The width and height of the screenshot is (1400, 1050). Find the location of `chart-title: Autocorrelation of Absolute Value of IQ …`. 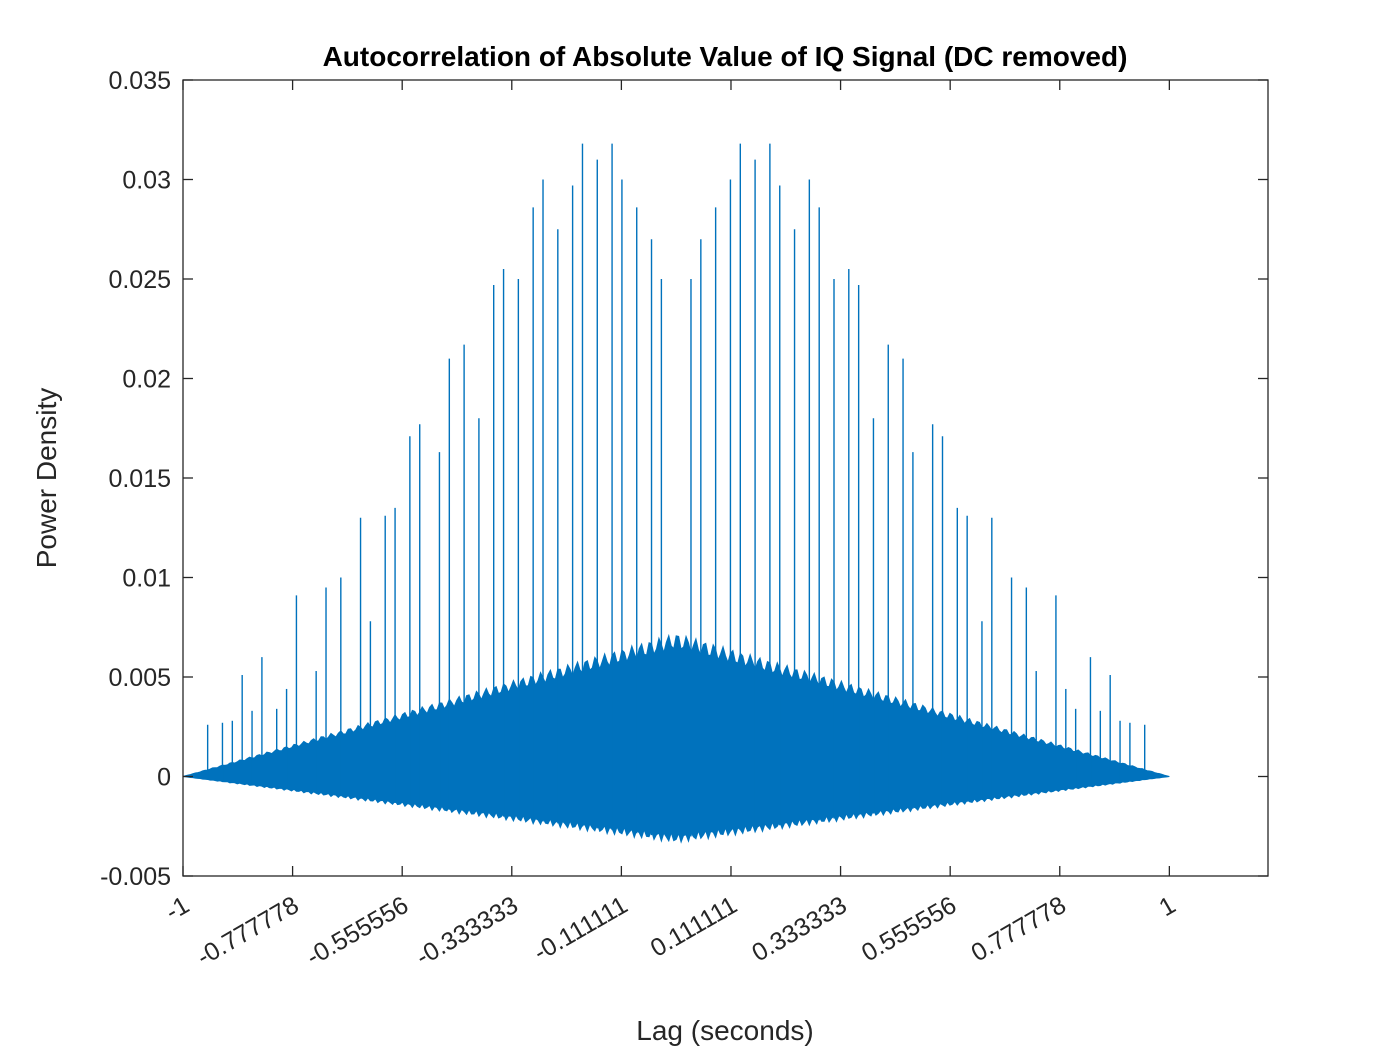

chart-title: Autocorrelation of Absolute Value of IQ … is located at coordinates (725, 56).